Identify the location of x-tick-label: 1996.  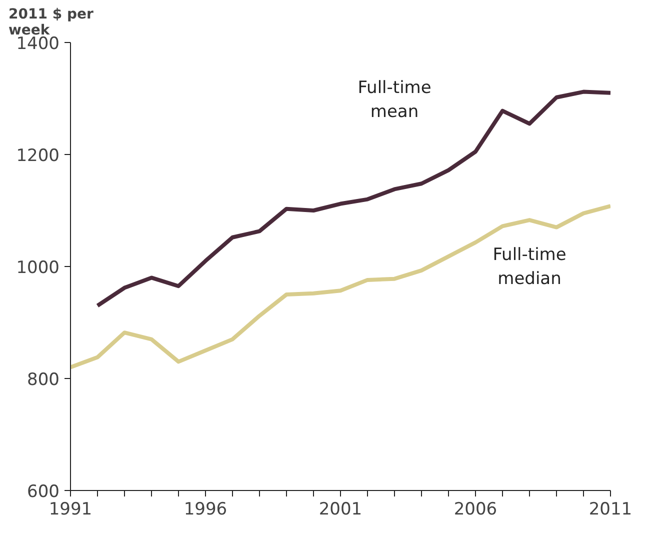
(206, 510).